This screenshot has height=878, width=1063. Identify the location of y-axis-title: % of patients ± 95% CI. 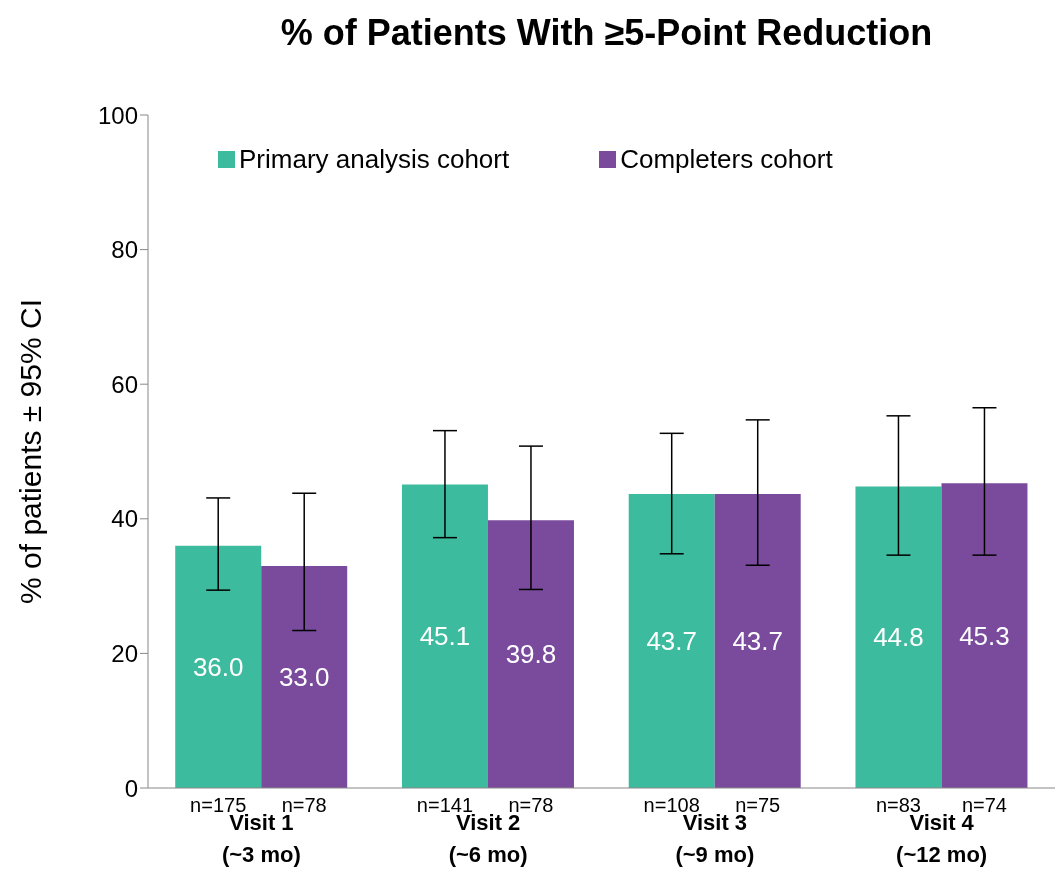
(30, 451).